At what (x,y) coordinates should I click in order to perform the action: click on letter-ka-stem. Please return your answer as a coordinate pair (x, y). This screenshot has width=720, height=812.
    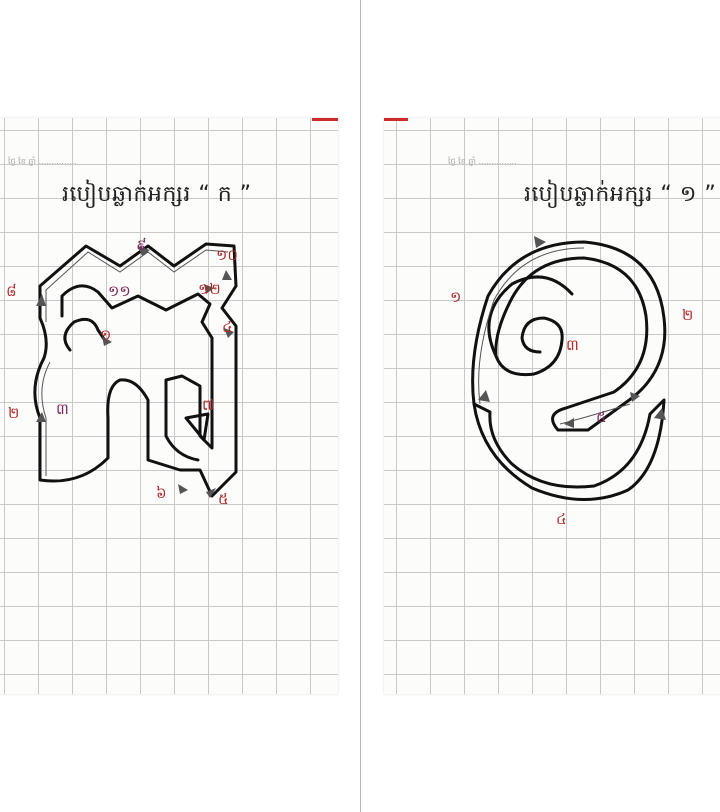
    Looking at the image, I should click on (197, 427).